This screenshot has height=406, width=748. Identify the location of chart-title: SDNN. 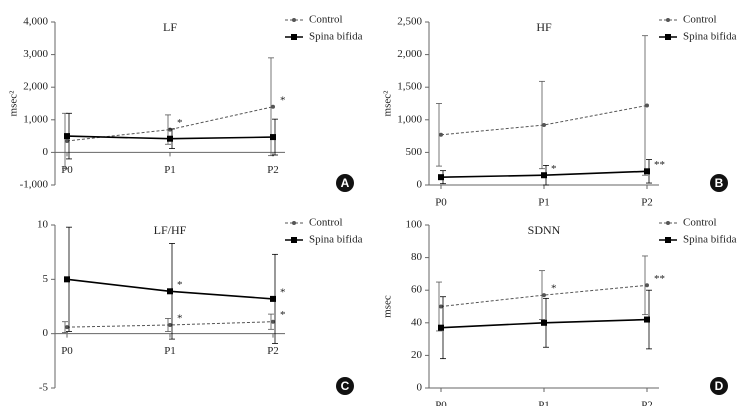
(544, 230).